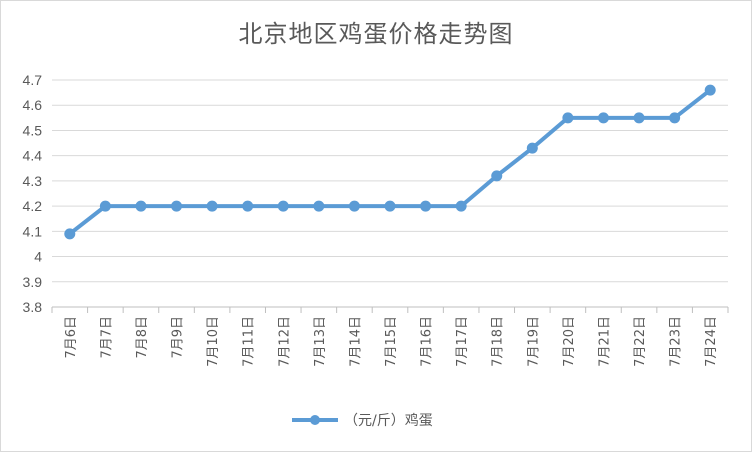 The height and width of the screenshot is (452, 752). I want to click on y-tick-label: 4.3, so click(33, 181).